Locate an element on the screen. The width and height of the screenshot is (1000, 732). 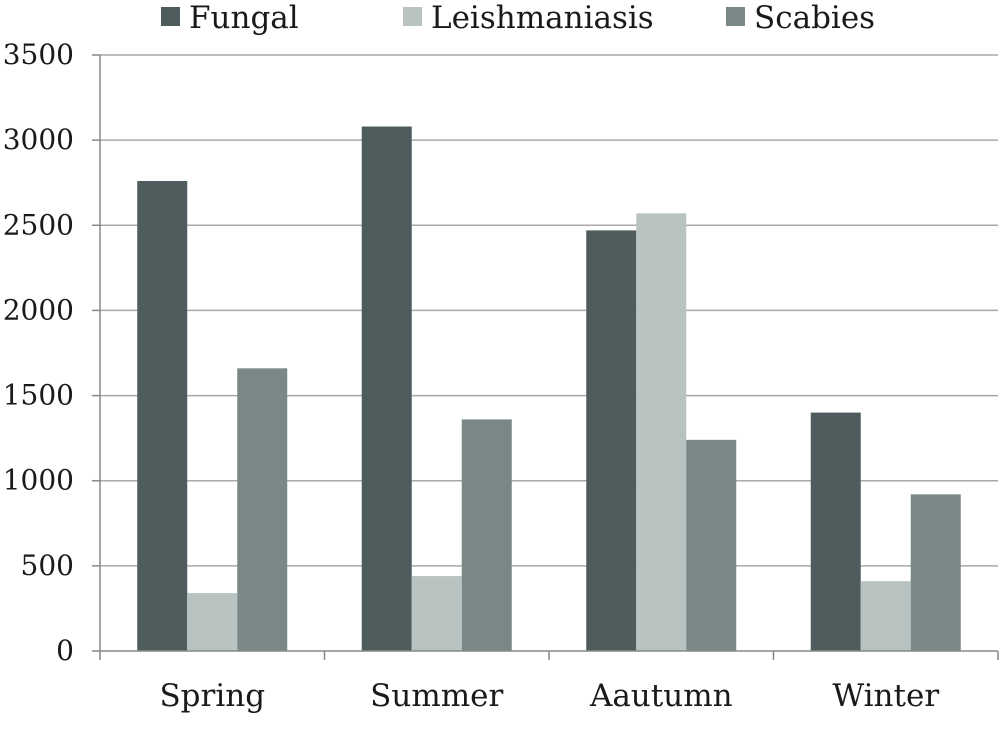
y-tick-label: 3000 is located at coordinates (38, 139).